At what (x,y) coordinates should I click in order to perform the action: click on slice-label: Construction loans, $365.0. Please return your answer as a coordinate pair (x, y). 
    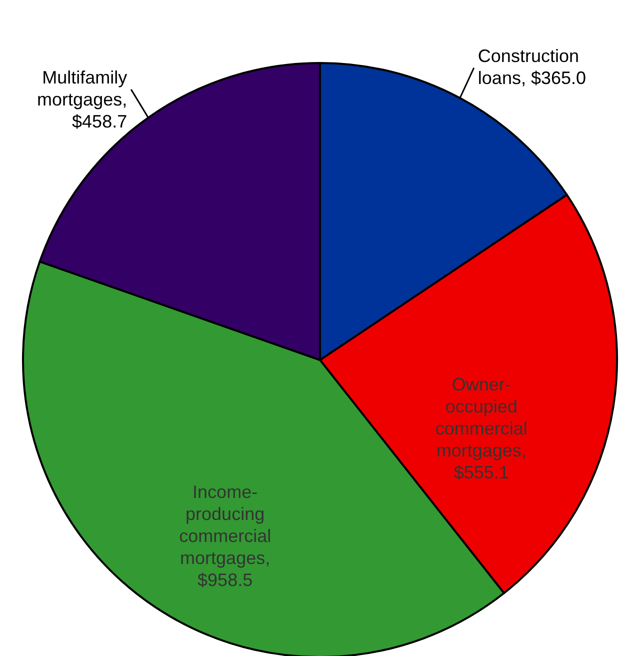
    Looking at the image, I should click on (532, 67).